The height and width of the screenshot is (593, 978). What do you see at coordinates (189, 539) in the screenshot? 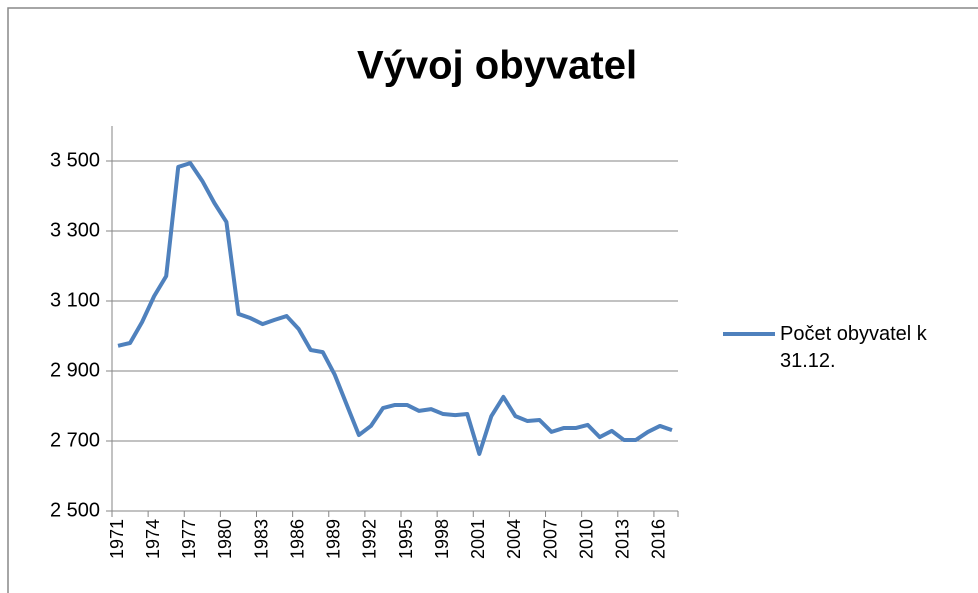
I see `x-tick-label: 1977` at bounding box center [189, 539].